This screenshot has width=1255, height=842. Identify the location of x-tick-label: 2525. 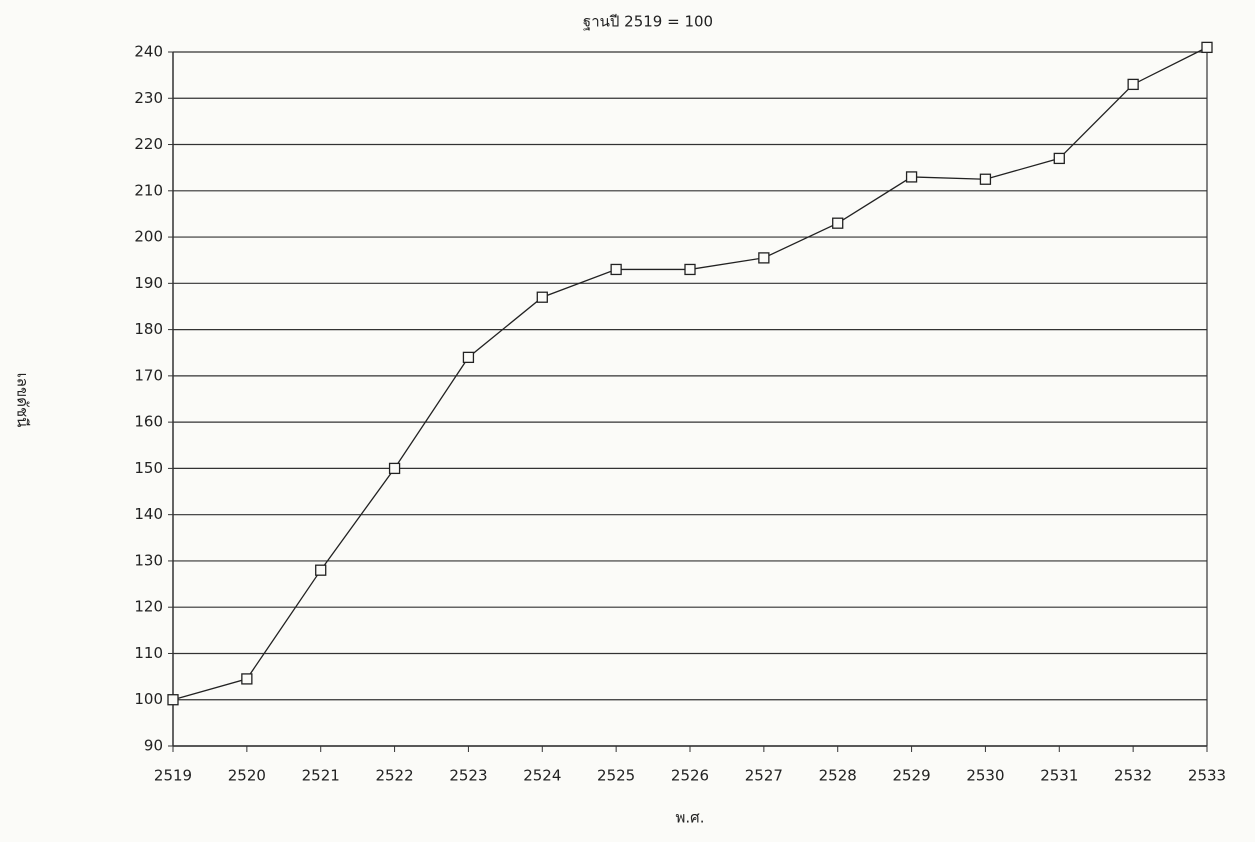
(616, 776).